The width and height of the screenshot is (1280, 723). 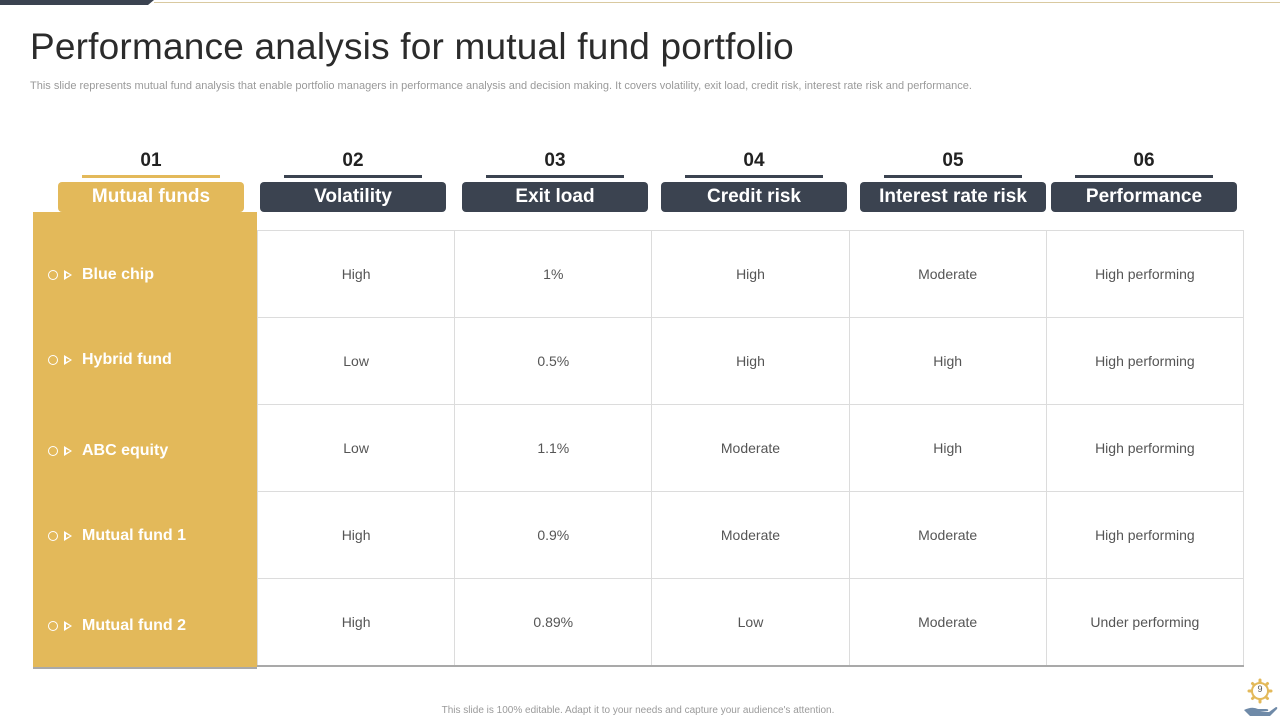 What do you see at coordinates (555, 197) in the screenshot?
I see `column-label: Exit load` at bounding box center [555, 197].